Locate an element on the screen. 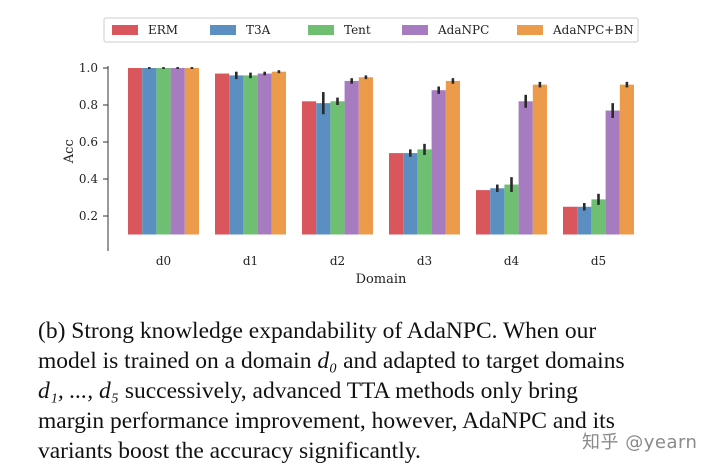  bar-adanpc-bn-d5 is located at coordinates (626, 159).